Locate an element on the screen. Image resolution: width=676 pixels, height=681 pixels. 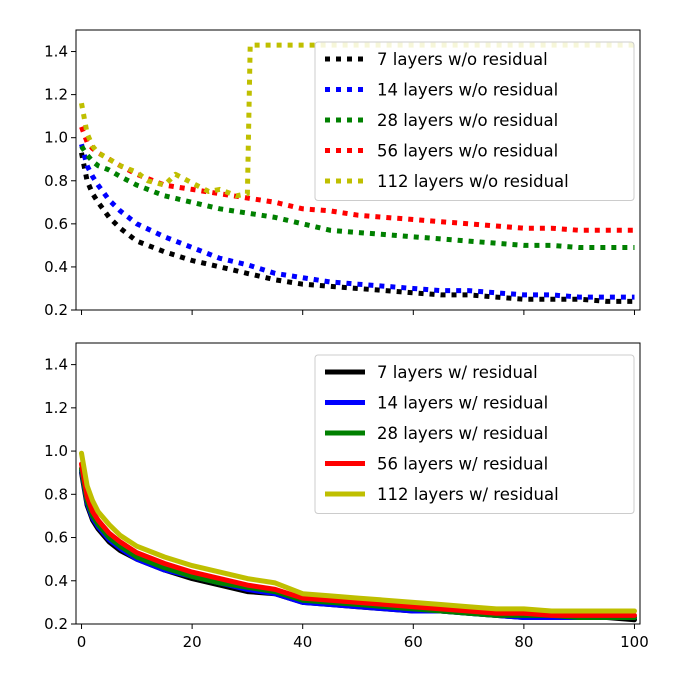
legend-label: 7 layers w/ residual is located at coordinates (457, 372).